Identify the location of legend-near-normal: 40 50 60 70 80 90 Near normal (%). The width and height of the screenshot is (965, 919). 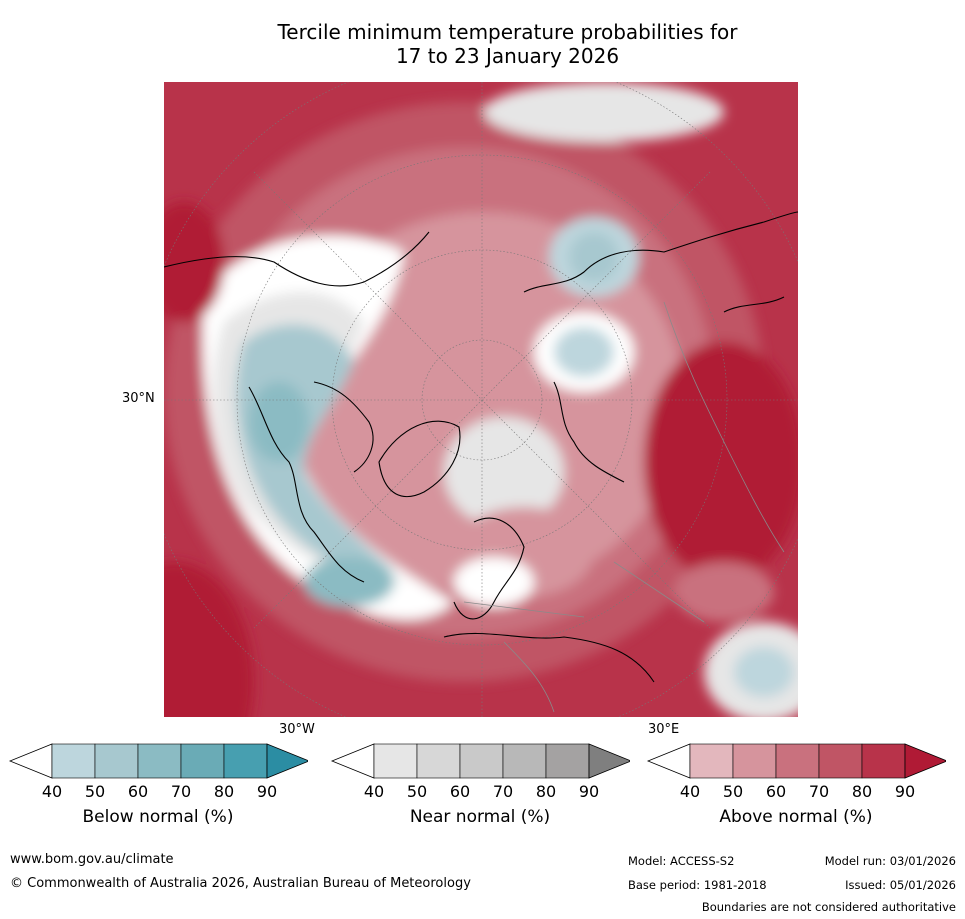
(480, 792).